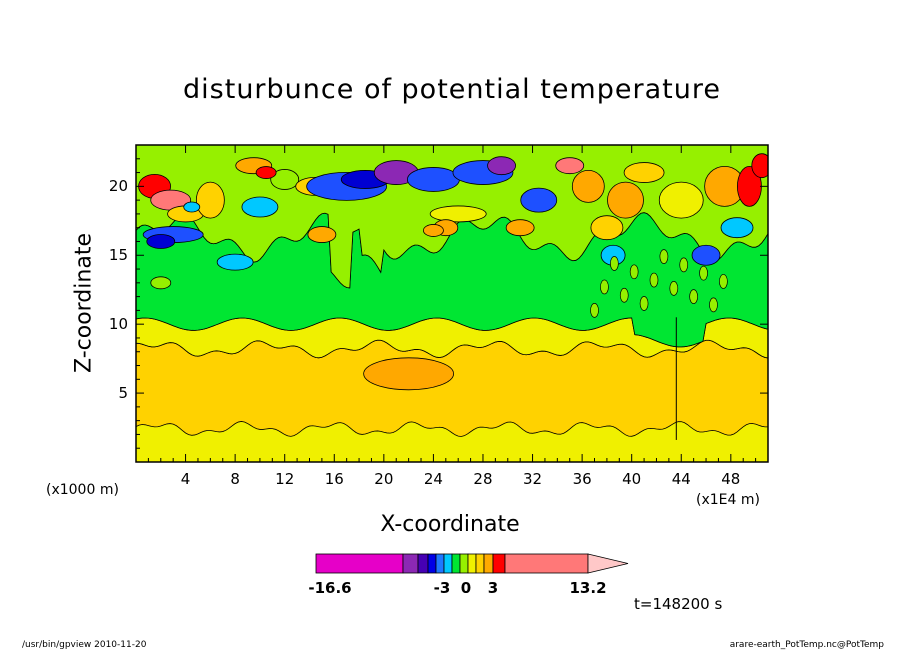 This screenshot has height=654, width=904. What do you see at coordinates (118, 255) in the screenshot?
I see `y-tick-label: 15` at bounding box center [118, 255].